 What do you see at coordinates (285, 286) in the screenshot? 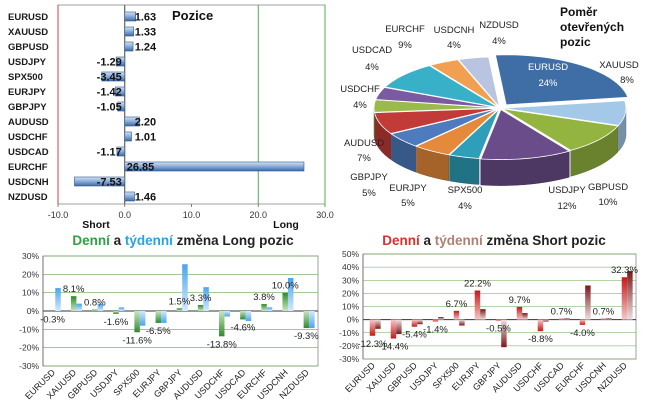
I see `data-label: 10.0%` at bounding box center [285, 286].